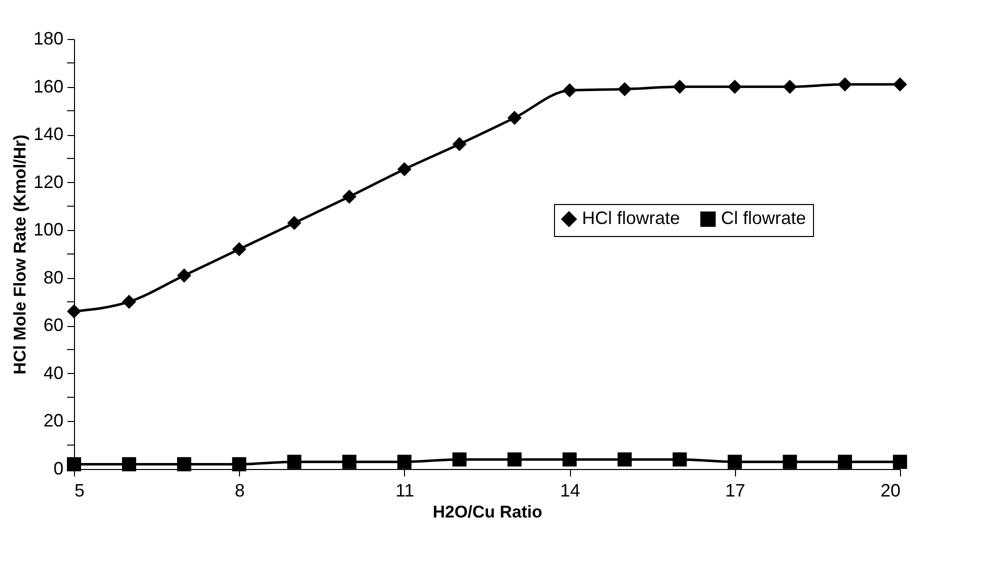 The image size is (982, 587). What do you see at coordinates (890, 490) in the screenshot?
I see `x-tick-label: 20` at bounding box center [890, 490].